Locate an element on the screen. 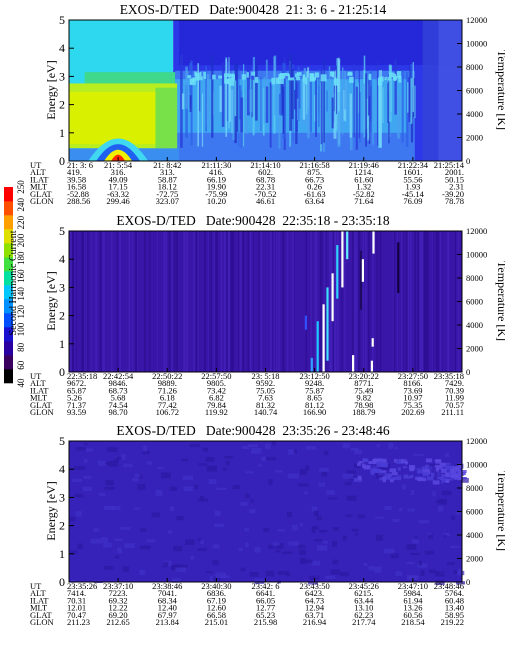 Image resolution: width=505 pixels, height=649 pixels. table-cell: 78.98 is located at coordinates (363, 405).